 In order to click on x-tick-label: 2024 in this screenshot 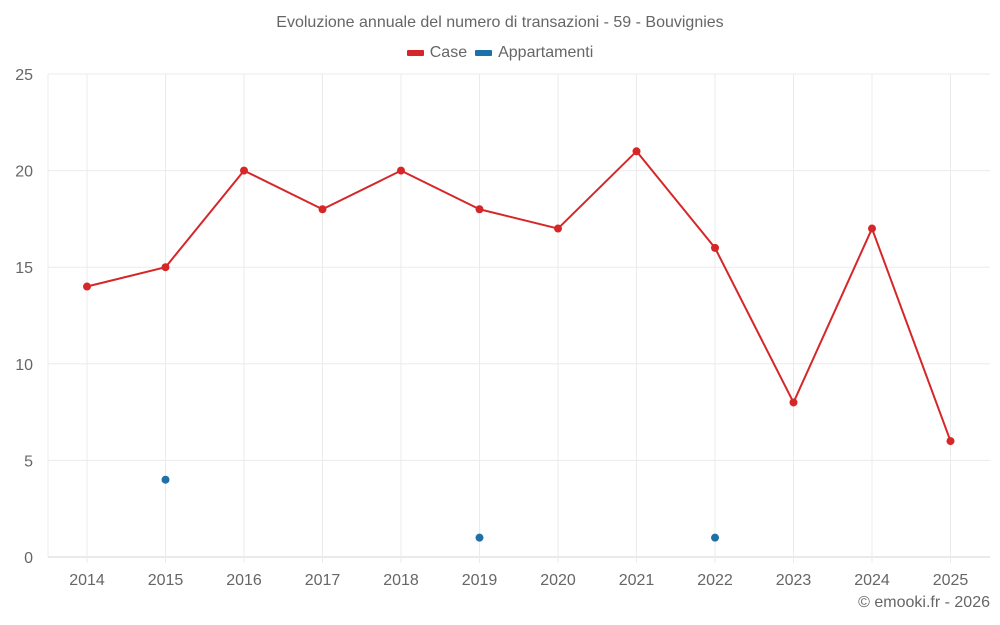, I will do `click(872, 580)`.